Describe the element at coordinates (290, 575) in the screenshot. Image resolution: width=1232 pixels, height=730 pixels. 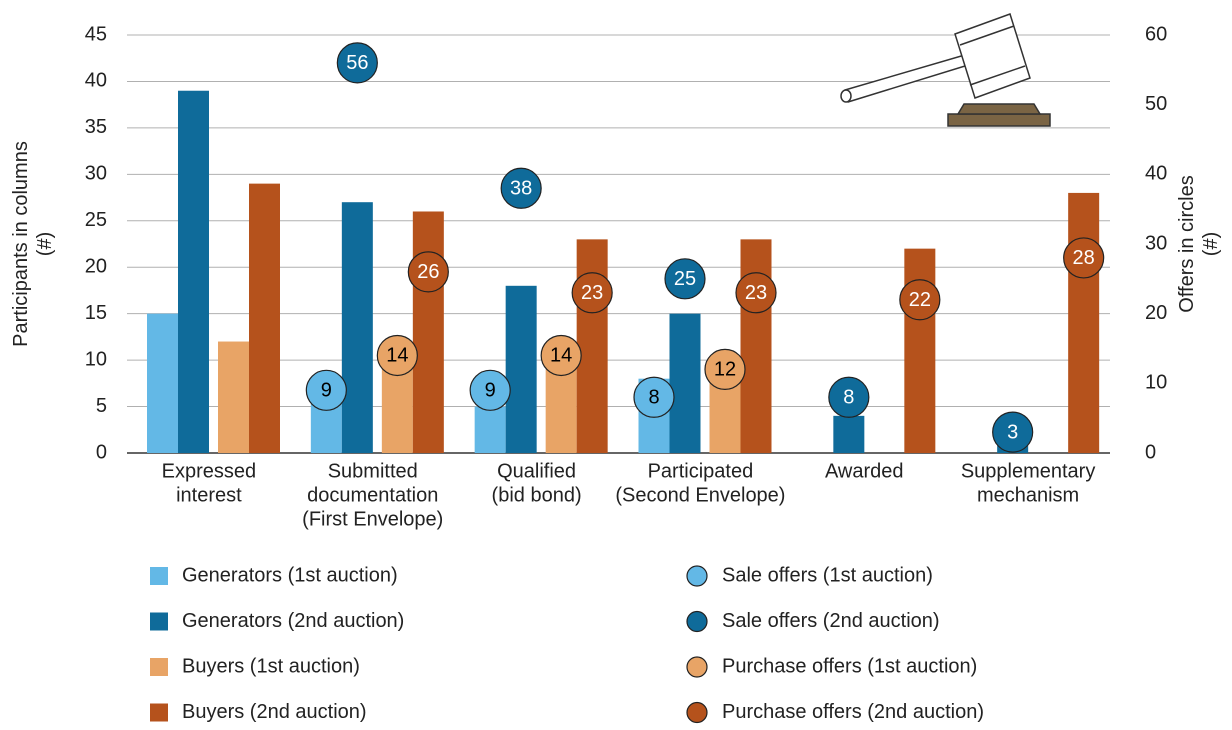
I see `legend-label: Generators (1st auction)` at that location.